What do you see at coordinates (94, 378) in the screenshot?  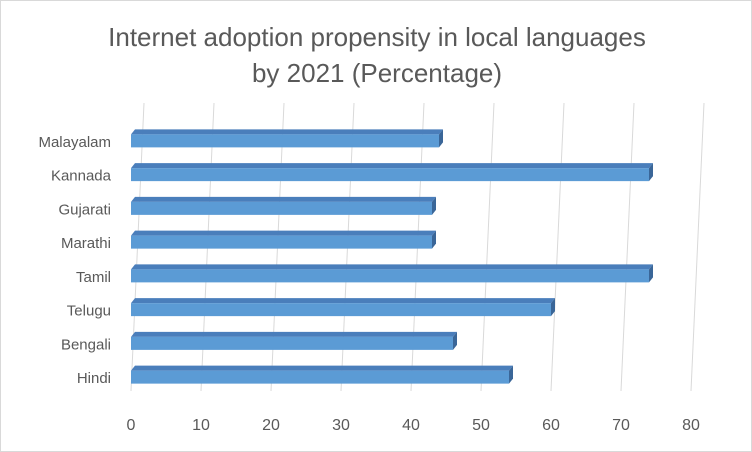 I see `y-tick-label: Hindi` at bounding box center [94, 378].